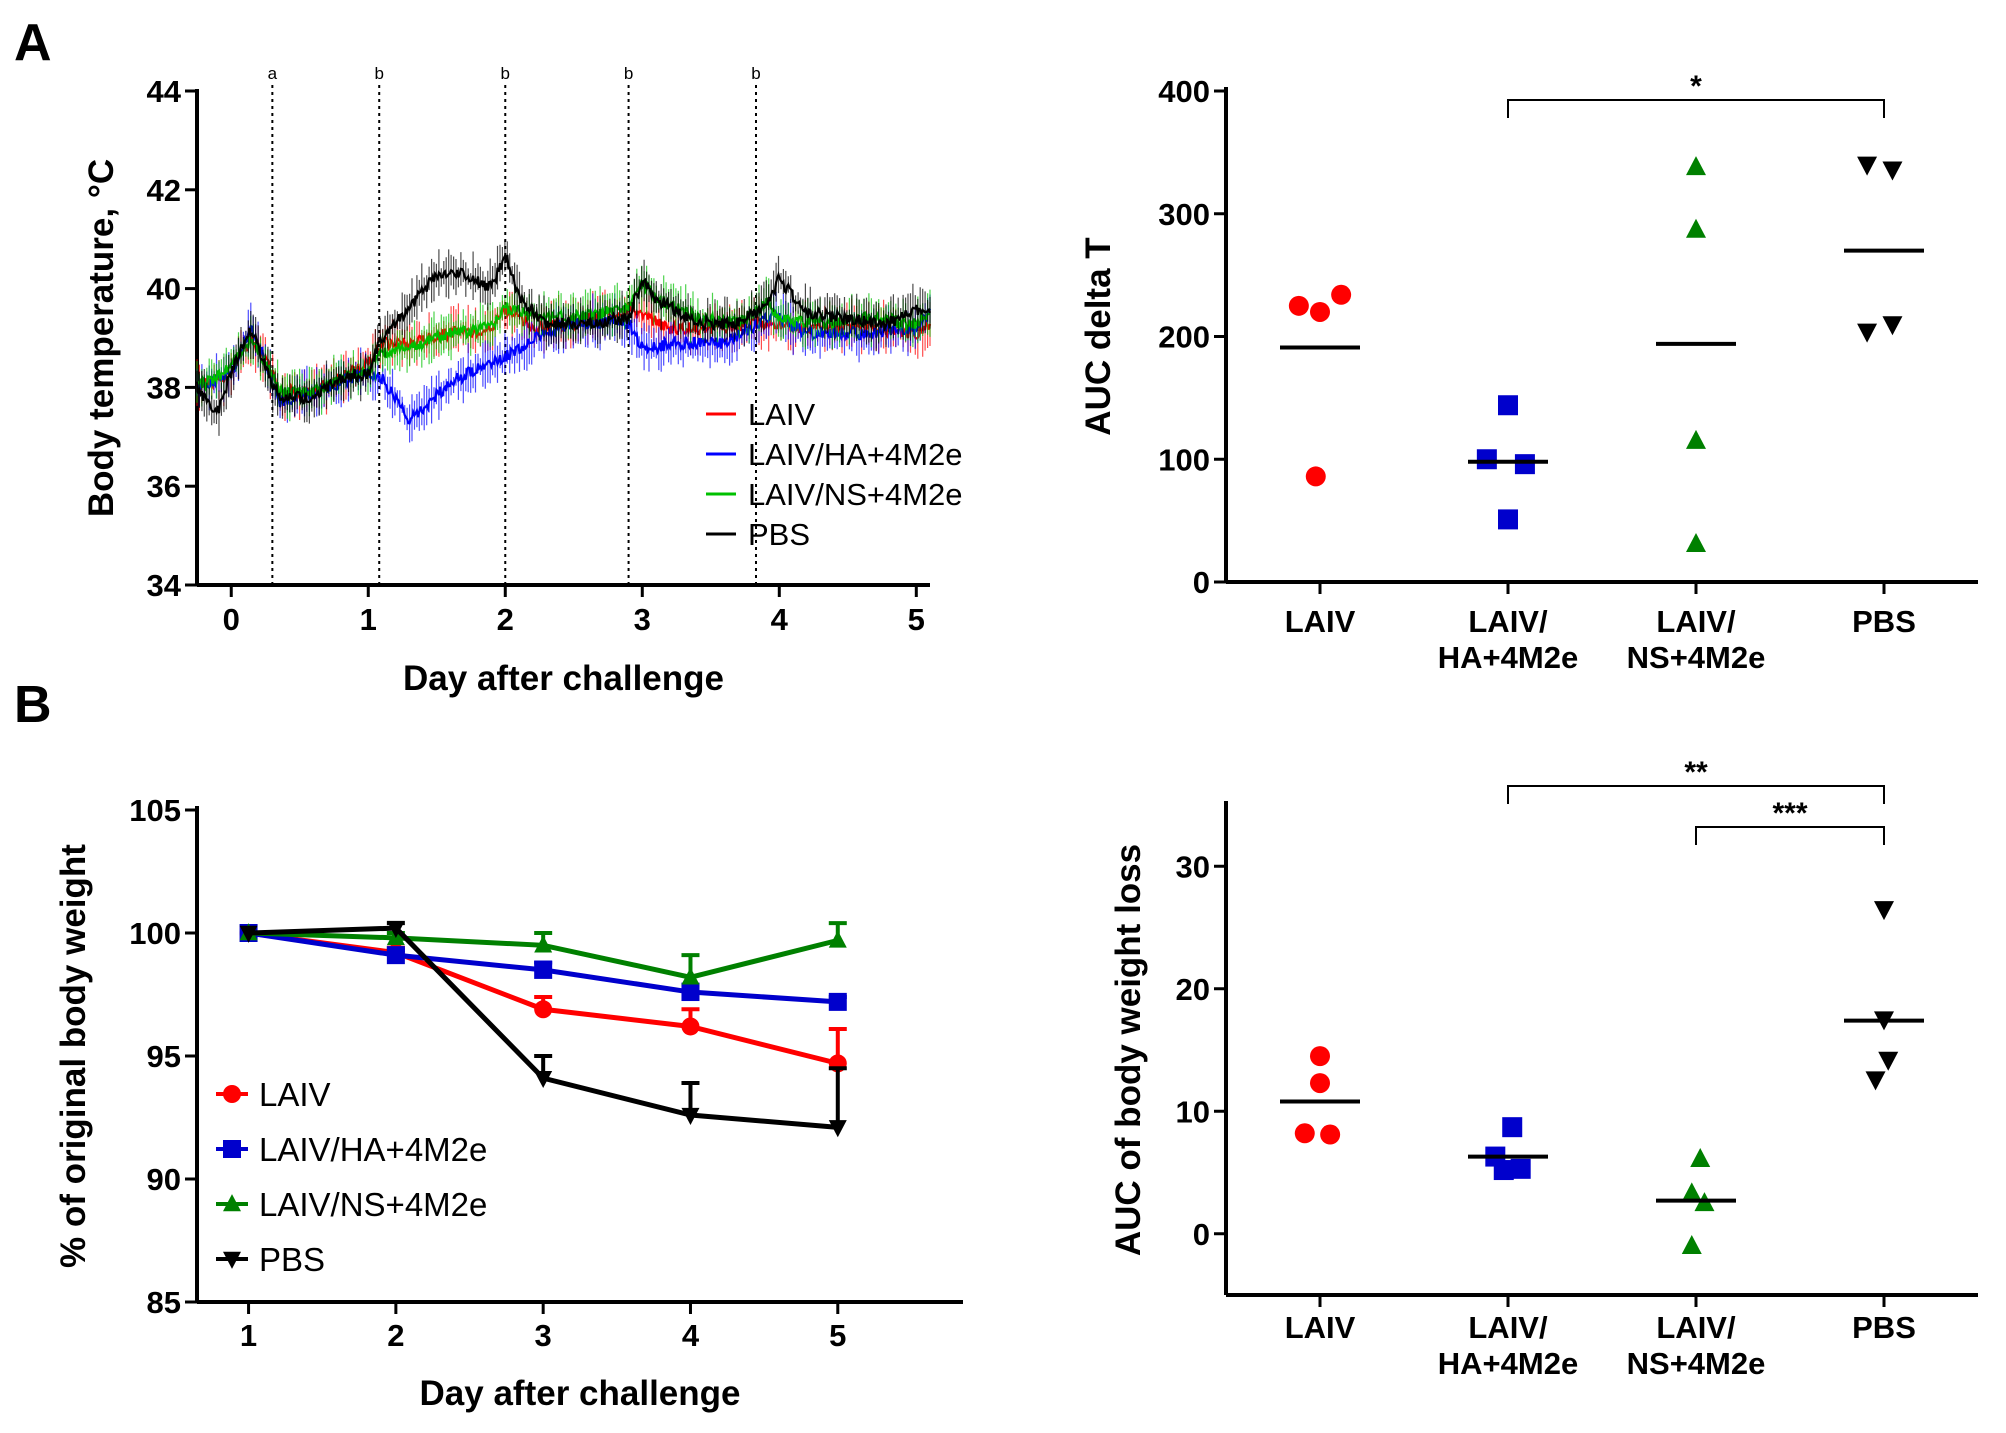  Describe the element at coordinates (1193, 989) in the screenshot. I see `y-tick-label: 20` at that location.